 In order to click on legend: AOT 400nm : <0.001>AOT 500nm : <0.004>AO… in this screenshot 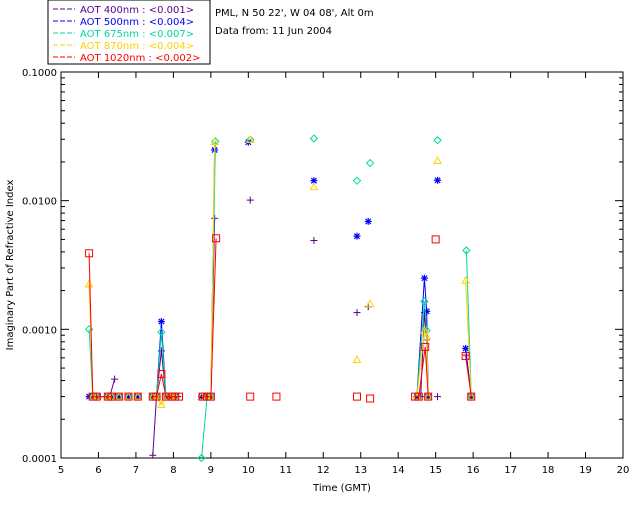, I will do `click(129, 32)`.